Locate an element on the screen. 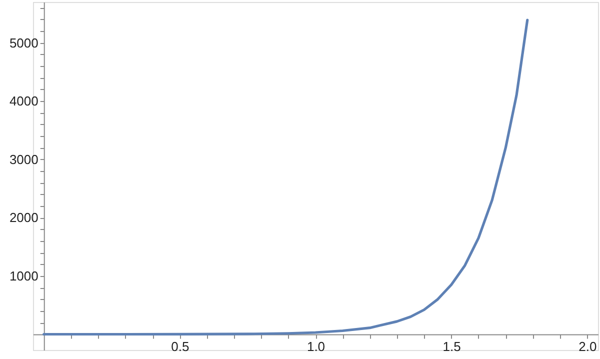 This screenshot has width=600, height=359. y-tick-label: 1000 is located at coordinates (23, 276).